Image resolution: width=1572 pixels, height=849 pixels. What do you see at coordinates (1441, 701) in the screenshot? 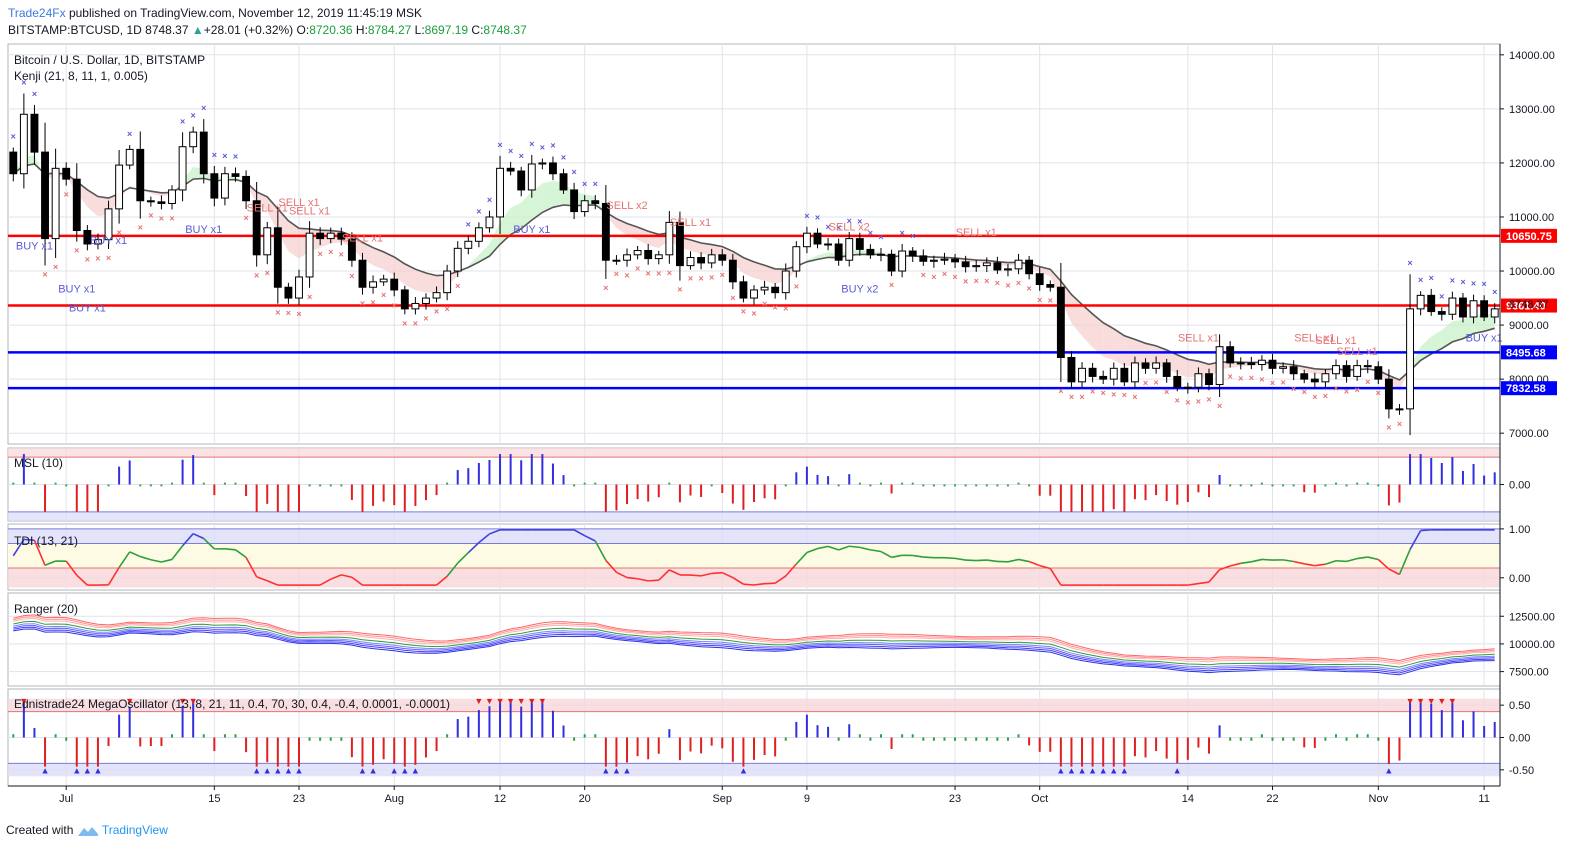
I see `mega-sell-arrow-icon: ▼` at bounding box center [1441, 701].